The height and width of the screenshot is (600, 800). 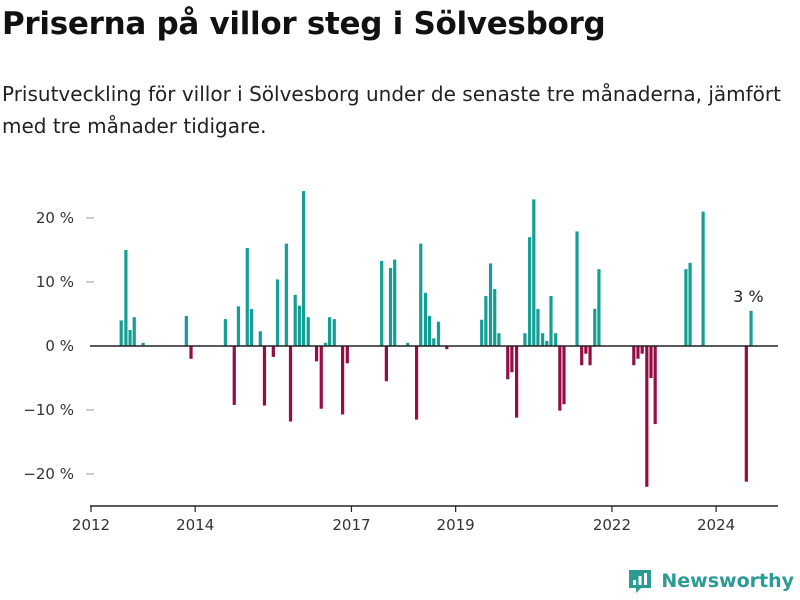 I want to click on y-axis: 20 % 10 % 0 % −10 % −20 %, so click(x=58, y=346).